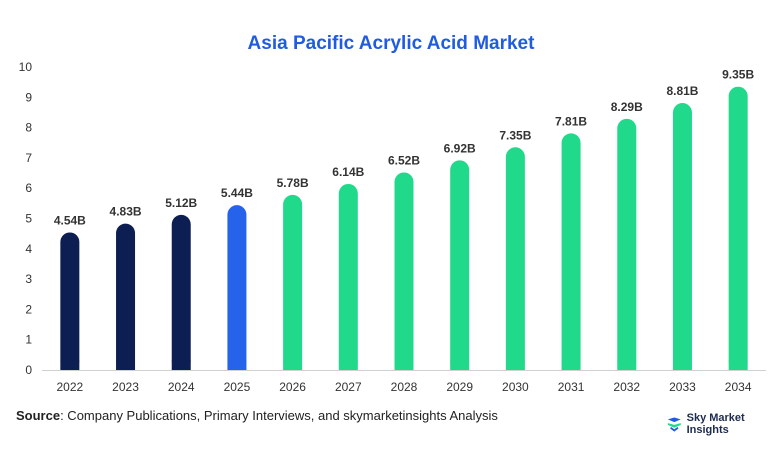 This screenshot has width=782, height=454. What do you see at coordinates (571, 121) in the screenshot?
I see `data-label: 7.81B` at bounding box center [571, 121].